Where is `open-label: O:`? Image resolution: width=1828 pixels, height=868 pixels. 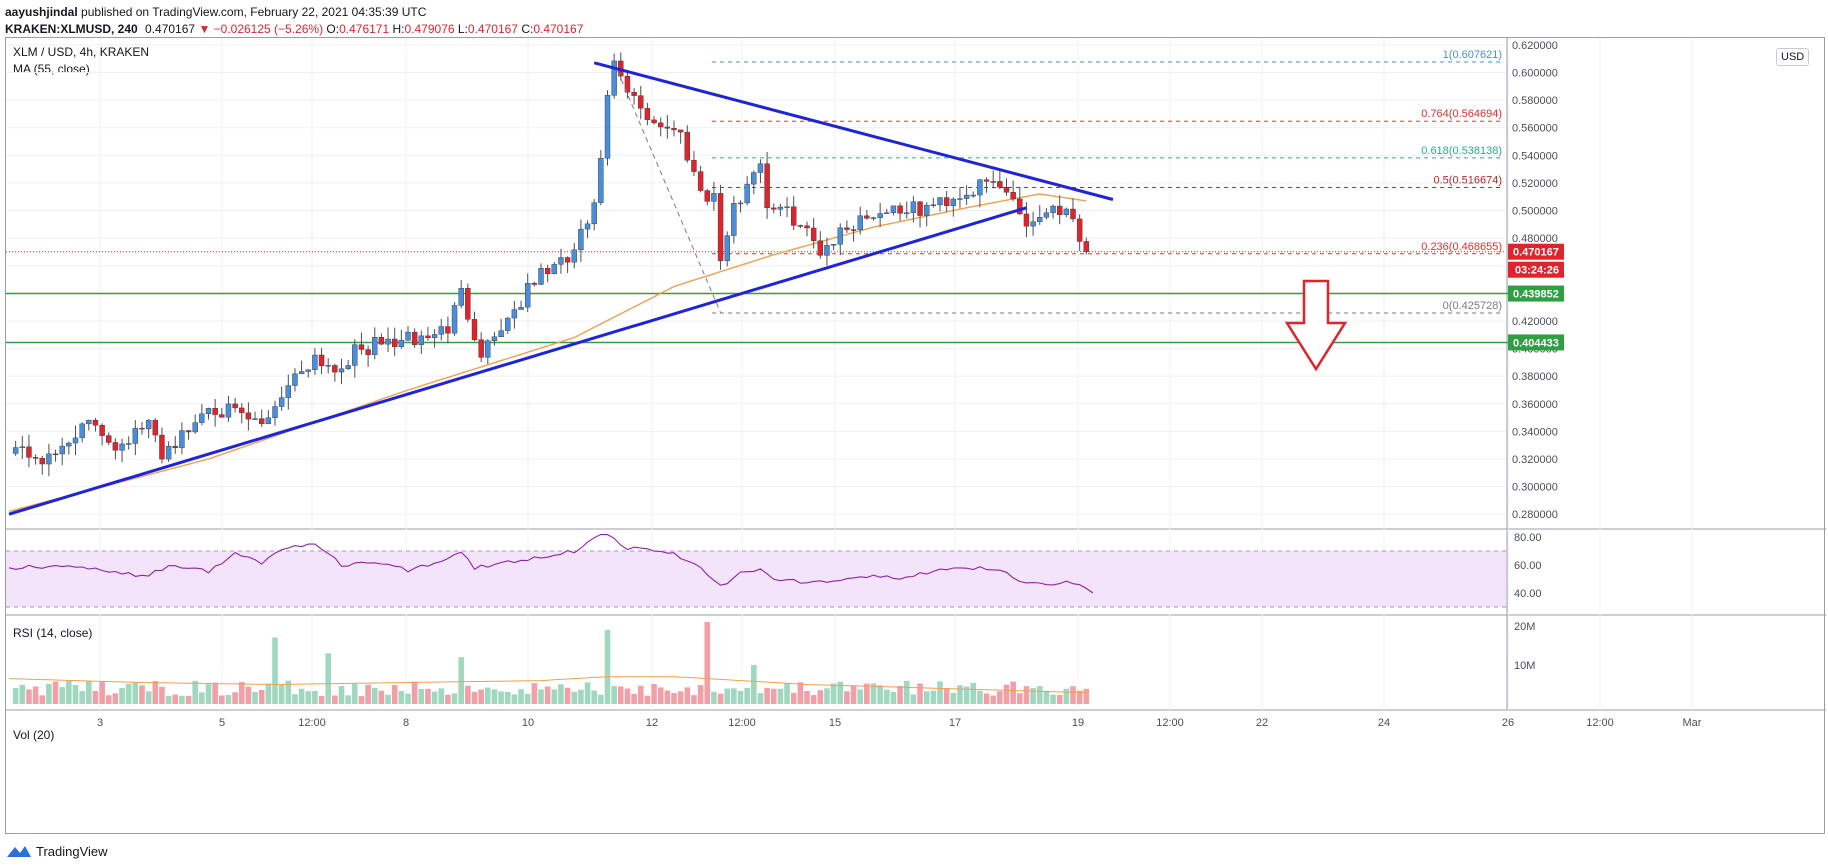 open-label: O: is located at coordinates (333, 29).